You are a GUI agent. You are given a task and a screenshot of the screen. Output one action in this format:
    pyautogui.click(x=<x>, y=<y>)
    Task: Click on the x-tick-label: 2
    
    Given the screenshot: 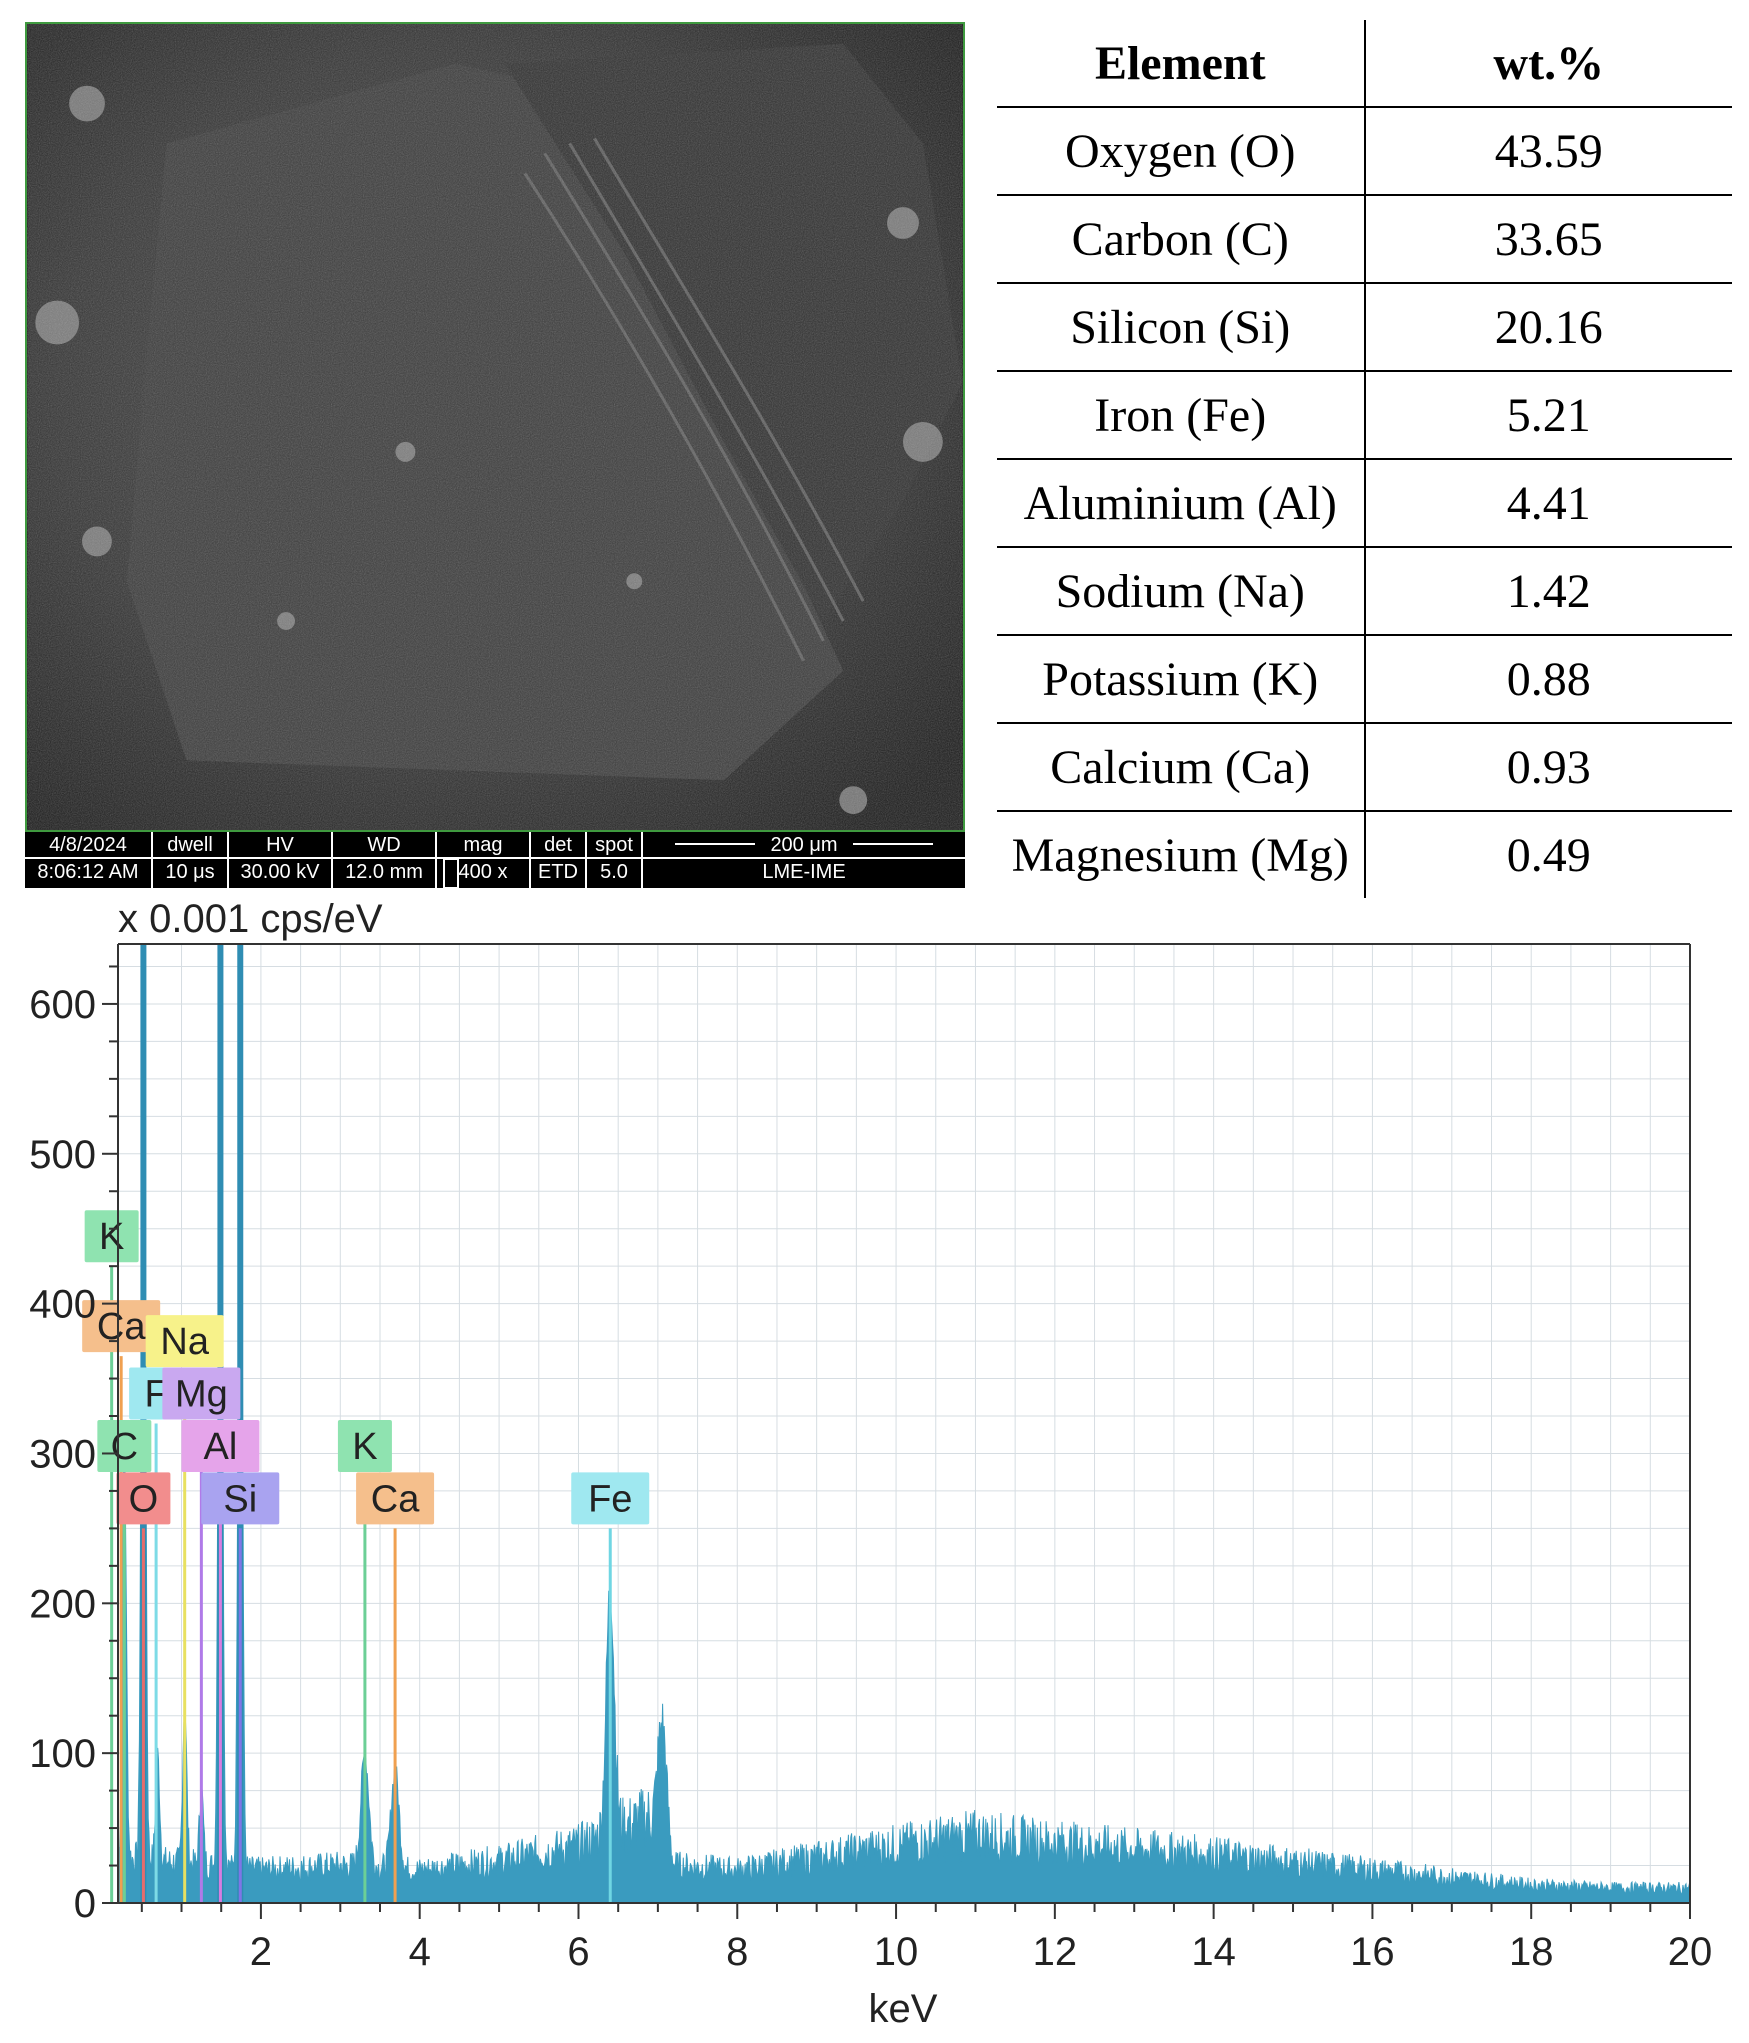 What is the action you would take?
    pyautogui.click(x=261, y=1952)
    